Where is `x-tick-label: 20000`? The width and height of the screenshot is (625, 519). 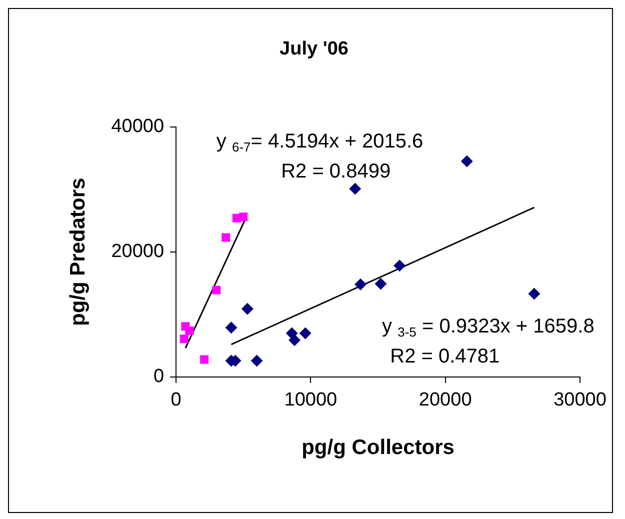 x-tick-label: 20000 is located at coordinates (445, 400).